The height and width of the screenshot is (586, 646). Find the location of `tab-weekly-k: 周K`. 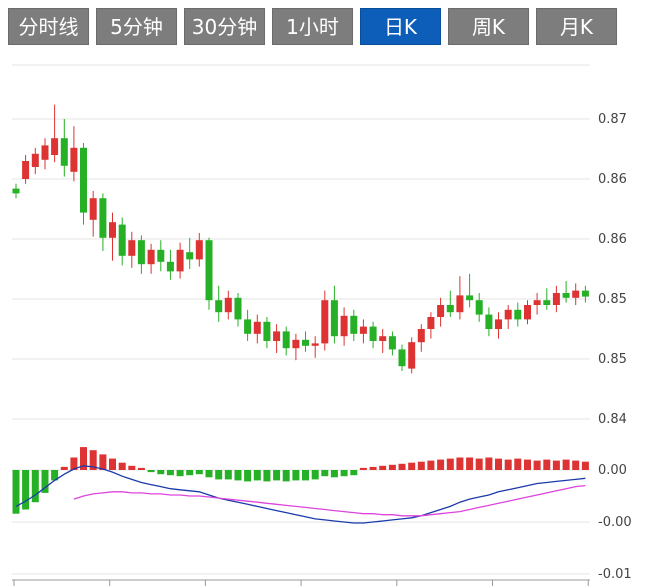

tab-weekly-k: 周K is located at coordinates (488, 26).